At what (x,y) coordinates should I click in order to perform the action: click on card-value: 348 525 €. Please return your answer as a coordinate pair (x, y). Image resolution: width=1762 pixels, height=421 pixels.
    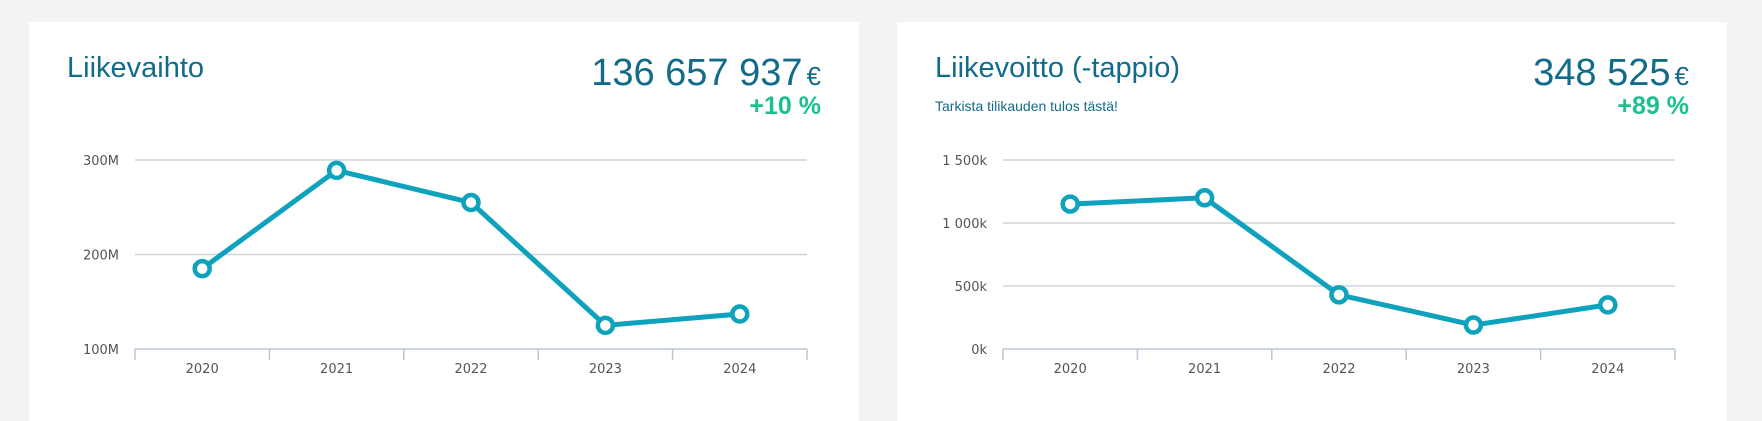
    Looking at the image, I should click on (1611, 73).